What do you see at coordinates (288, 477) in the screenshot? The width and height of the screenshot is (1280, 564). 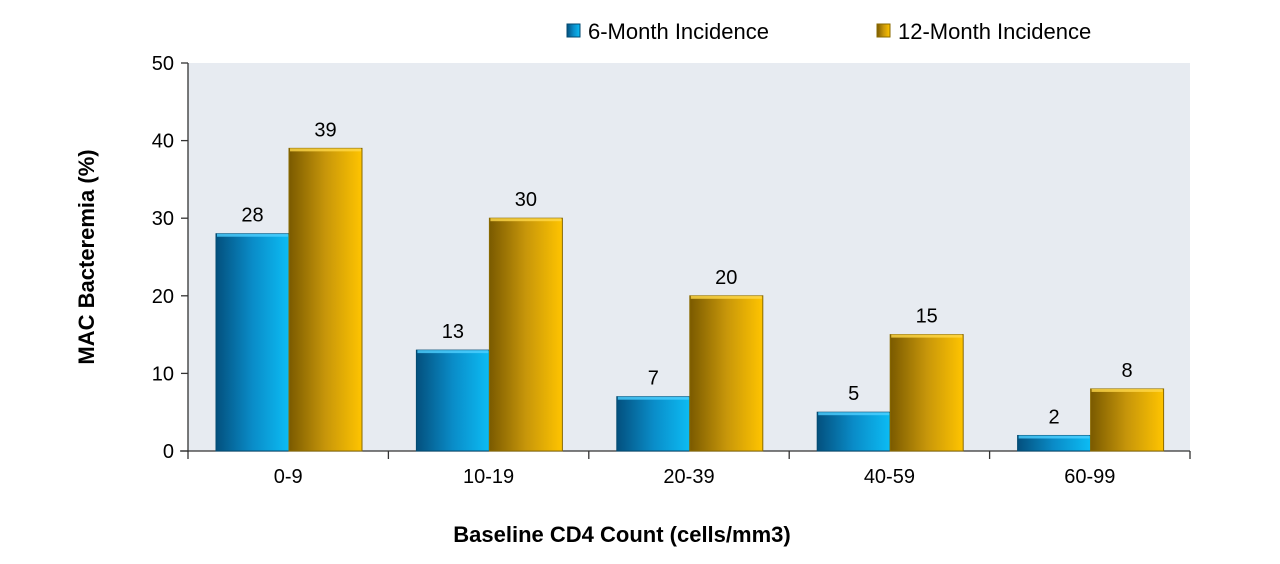 I see `x-tick-label: 0-9` at bounding box center [288, 477].